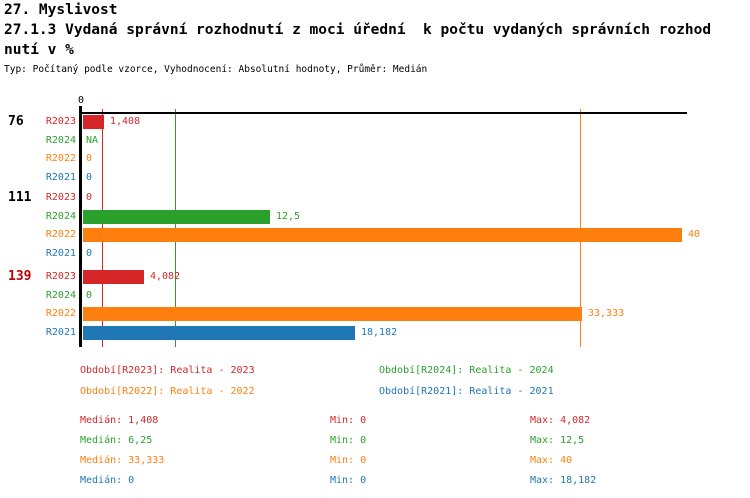 This screenshot has height=498, width=750. I want to click on row-label-r2024-group-76: R2024, so click(60, 140).